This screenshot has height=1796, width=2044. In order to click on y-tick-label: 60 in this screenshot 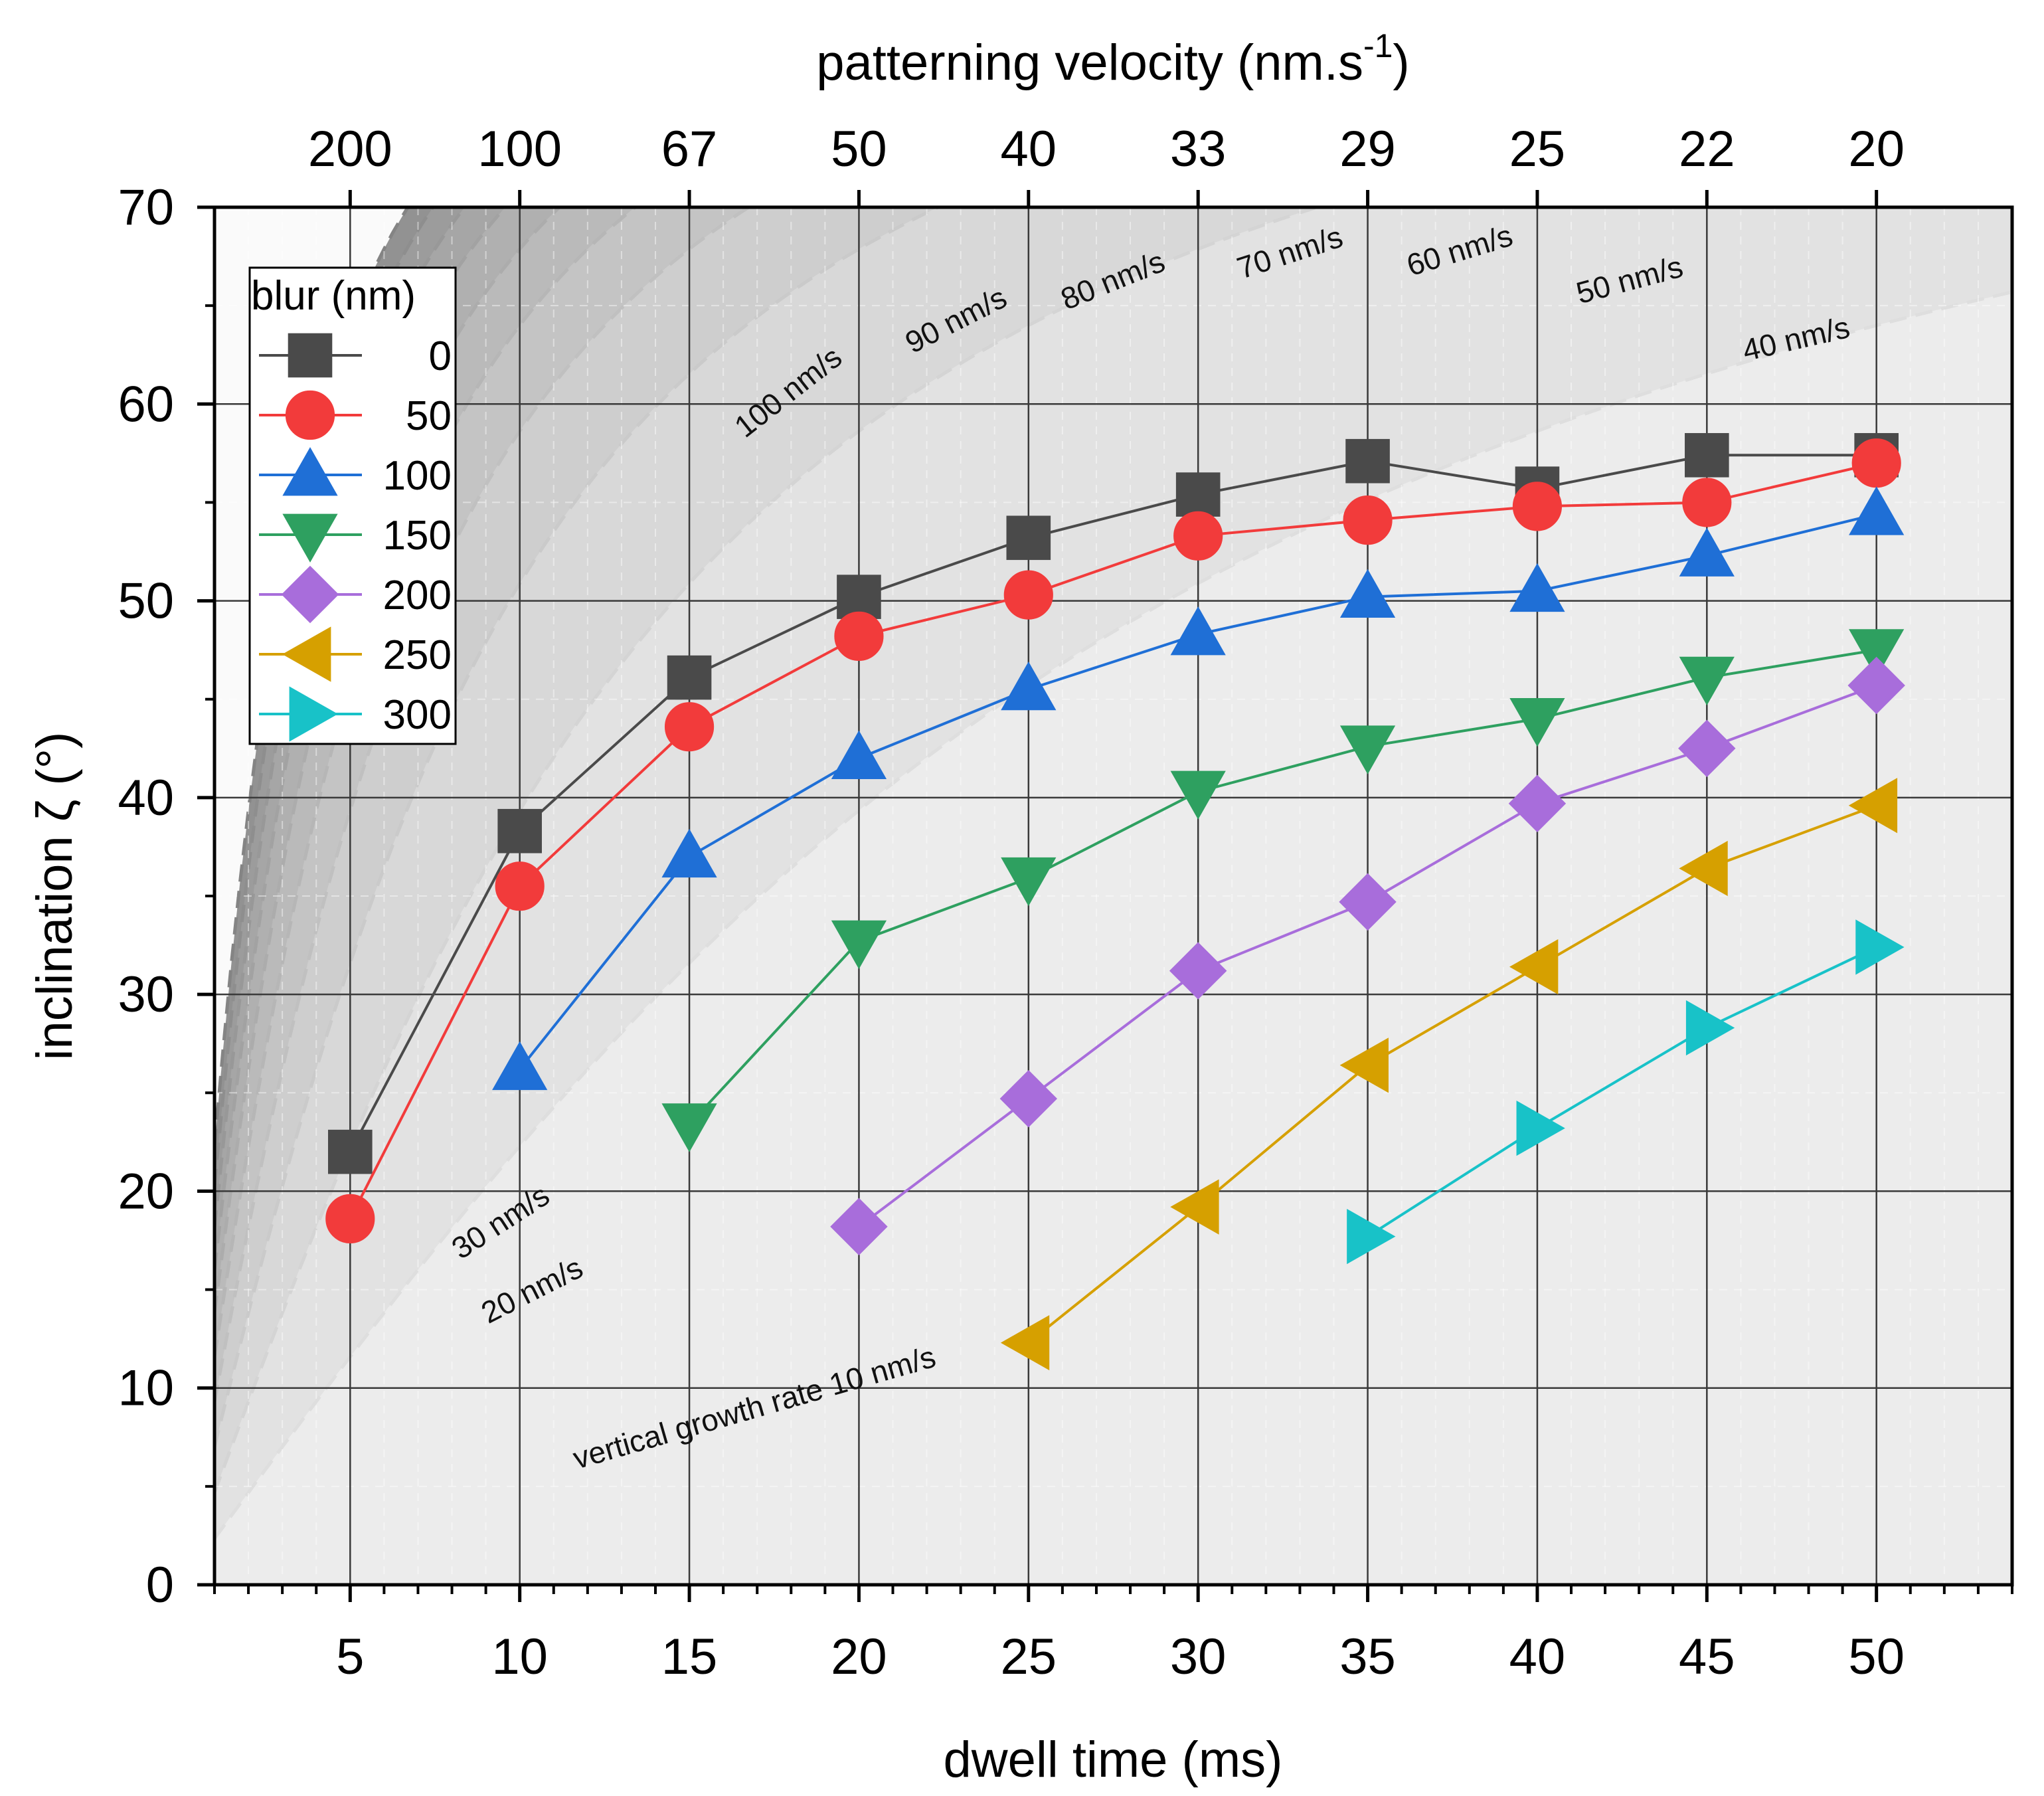, I will do `click(146, 404)`.